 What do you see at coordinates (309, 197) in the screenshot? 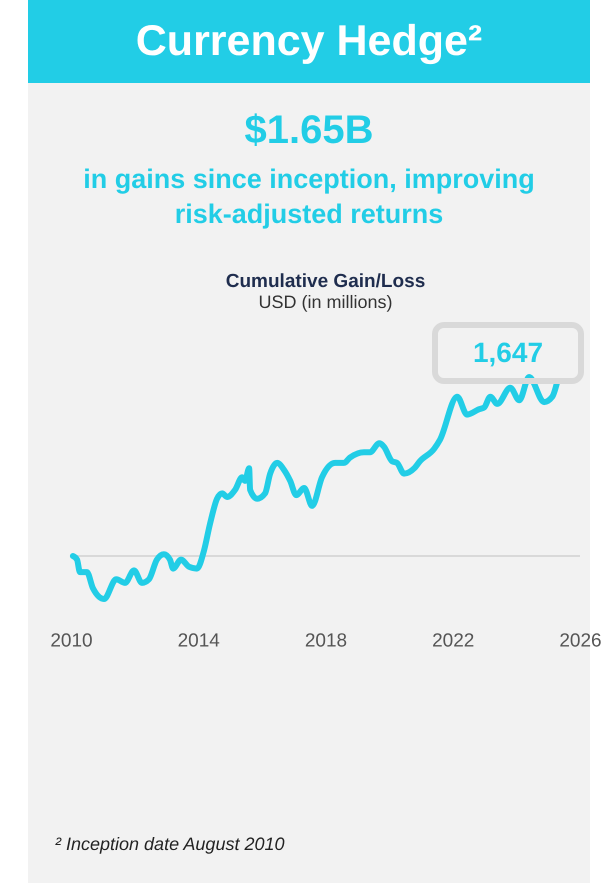
I see `text: in gains since inception, improving risk-adjusted returns` at bounding box center [309, 197].